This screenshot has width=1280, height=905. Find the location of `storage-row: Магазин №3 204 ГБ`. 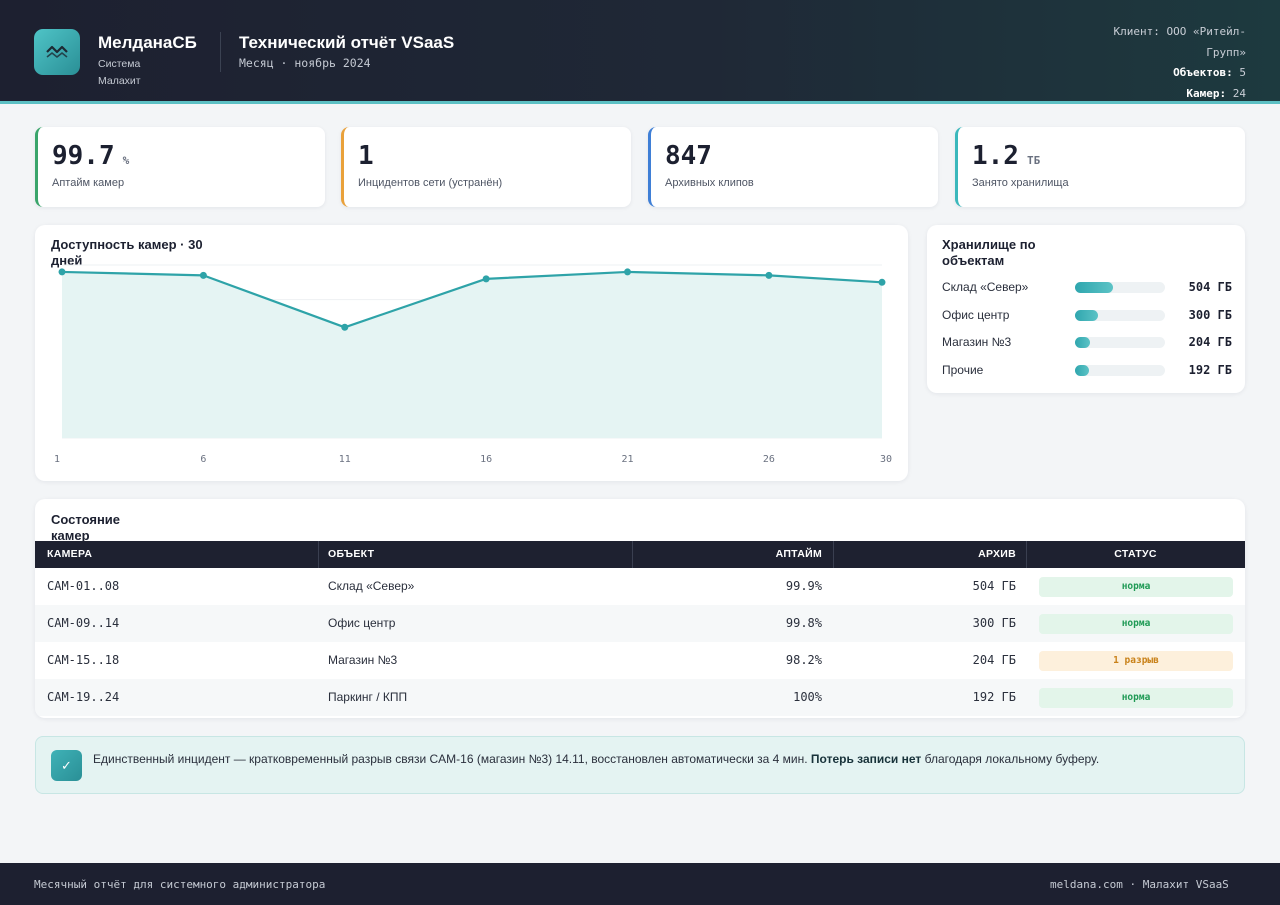

storage-row: Магазин №3 204 ГБ is located at coordinates (1087, 342).